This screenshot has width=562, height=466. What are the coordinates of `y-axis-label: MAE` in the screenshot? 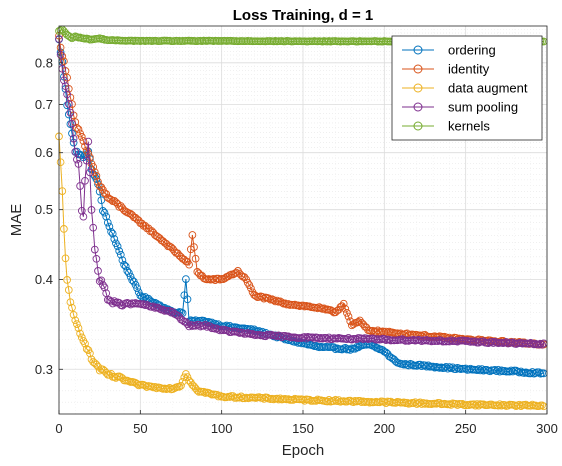 It's located at (16, 220).